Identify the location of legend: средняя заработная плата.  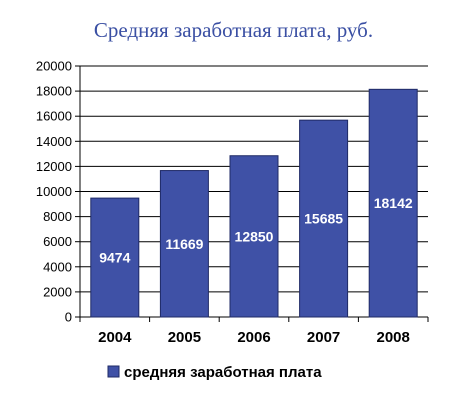
(214, 372).